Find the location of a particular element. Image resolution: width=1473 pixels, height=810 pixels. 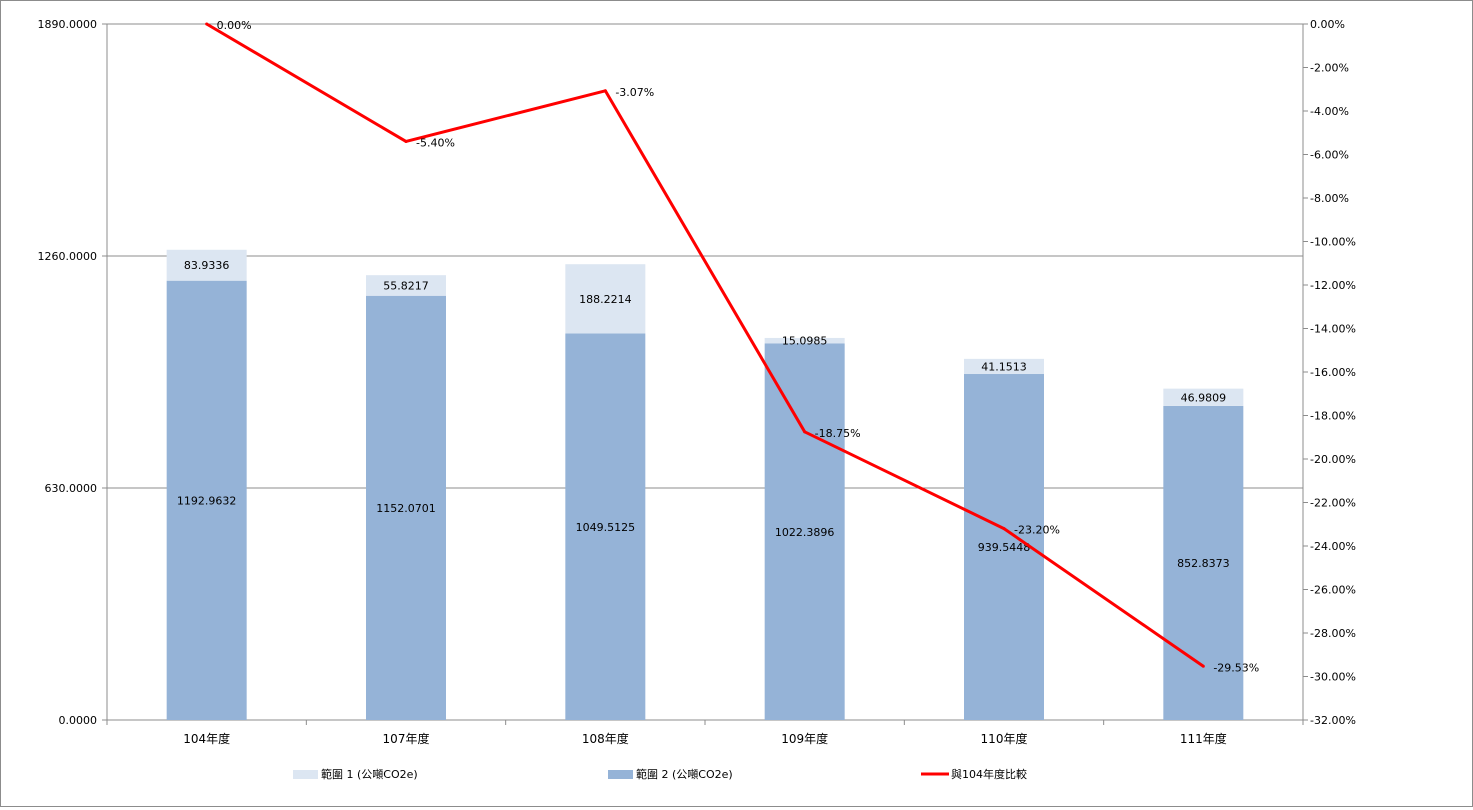

y-right-tick-label: -16.00% is located at coordinates (1333, 372).